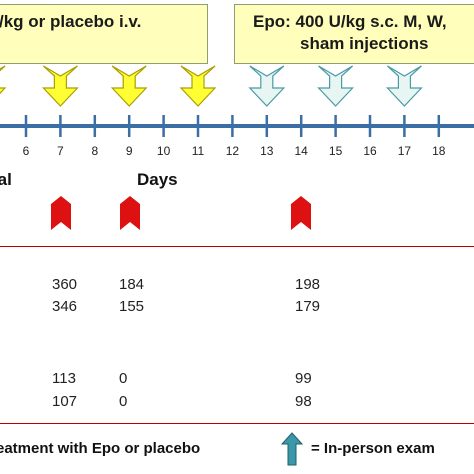 This screenshot has height=474, width=474. Describe the element at coordinates (132, 284) in the screenshot. I see `table-cell: 184` at that location.